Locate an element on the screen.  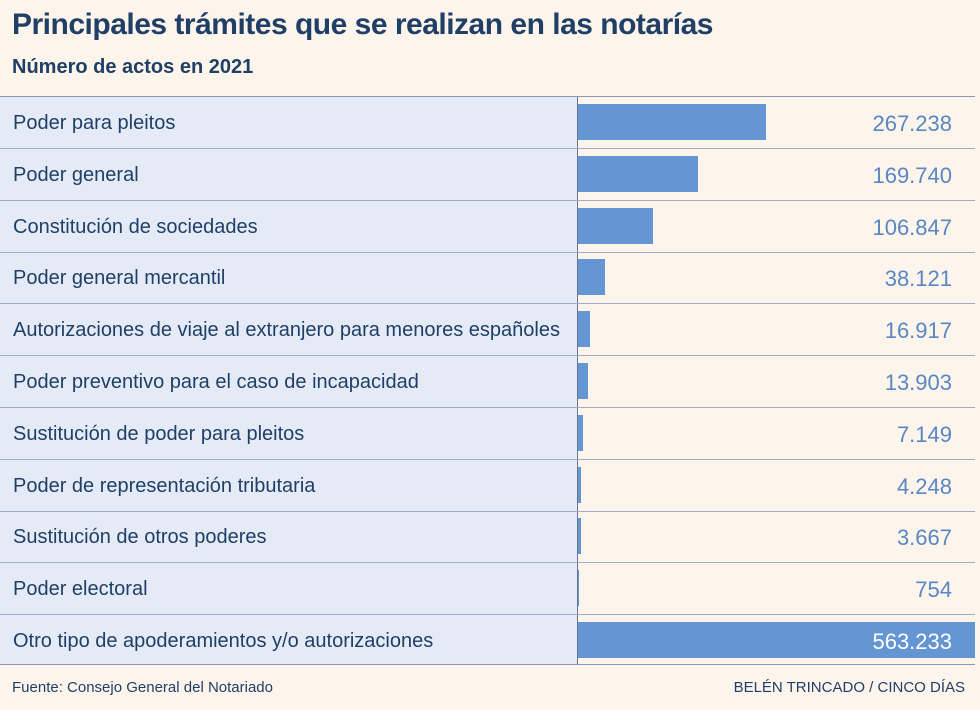
value-label: 7.149 is located at coordinates (924, 434).